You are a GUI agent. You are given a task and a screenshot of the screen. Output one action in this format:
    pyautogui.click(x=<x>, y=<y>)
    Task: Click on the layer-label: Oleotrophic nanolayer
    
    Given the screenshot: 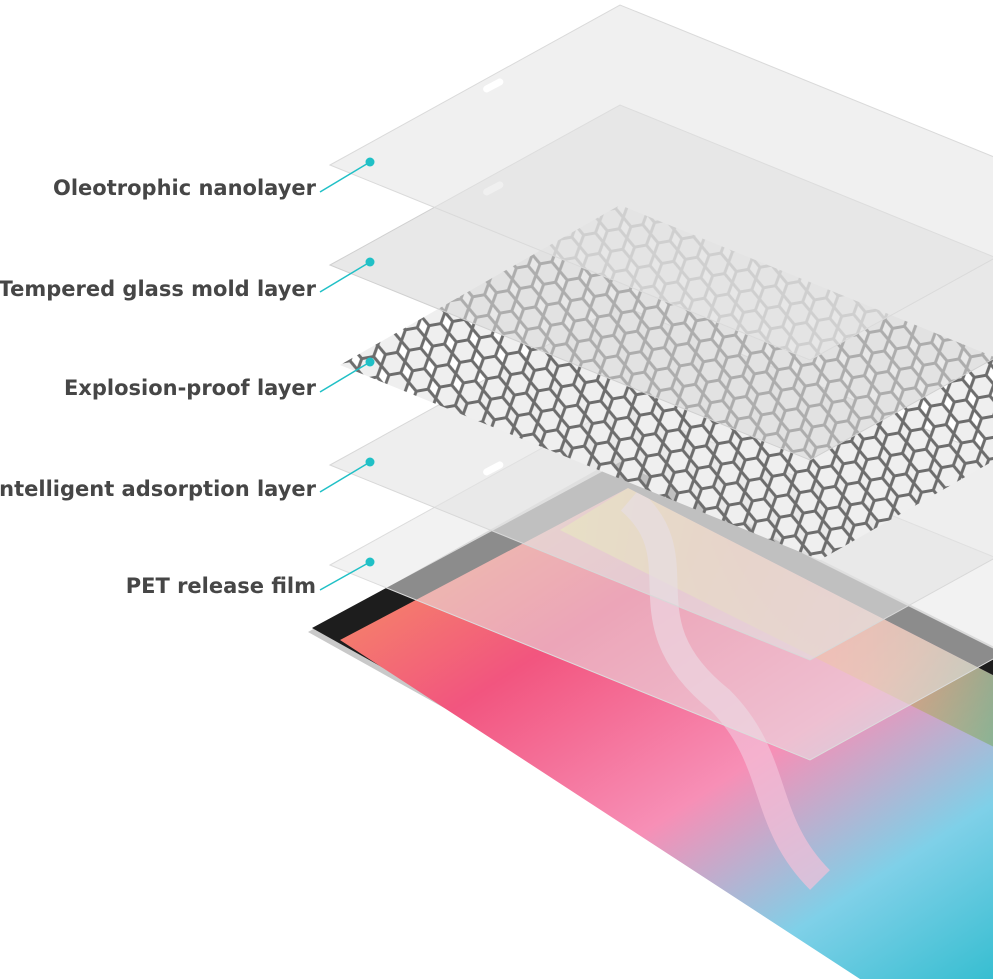 What is the action you would take?
    pyautogui.click(x=185, y=188)
    